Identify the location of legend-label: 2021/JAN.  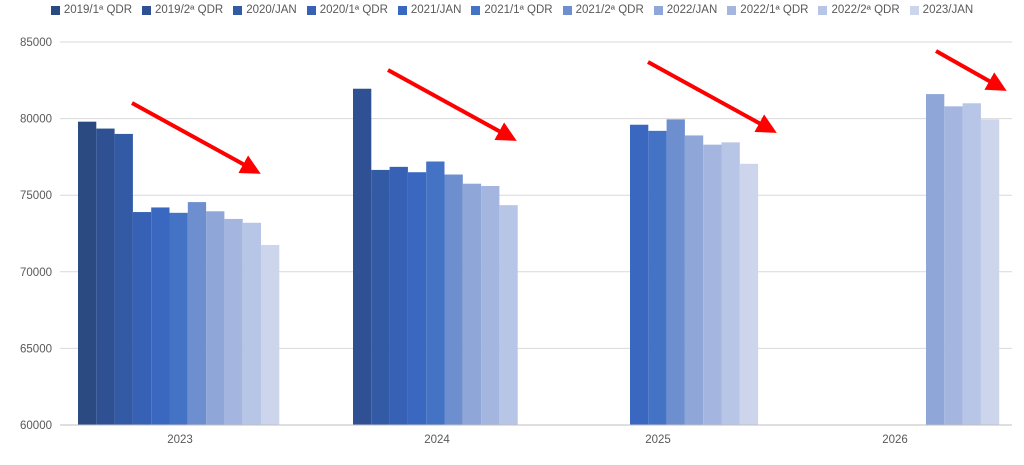
(436, 10).